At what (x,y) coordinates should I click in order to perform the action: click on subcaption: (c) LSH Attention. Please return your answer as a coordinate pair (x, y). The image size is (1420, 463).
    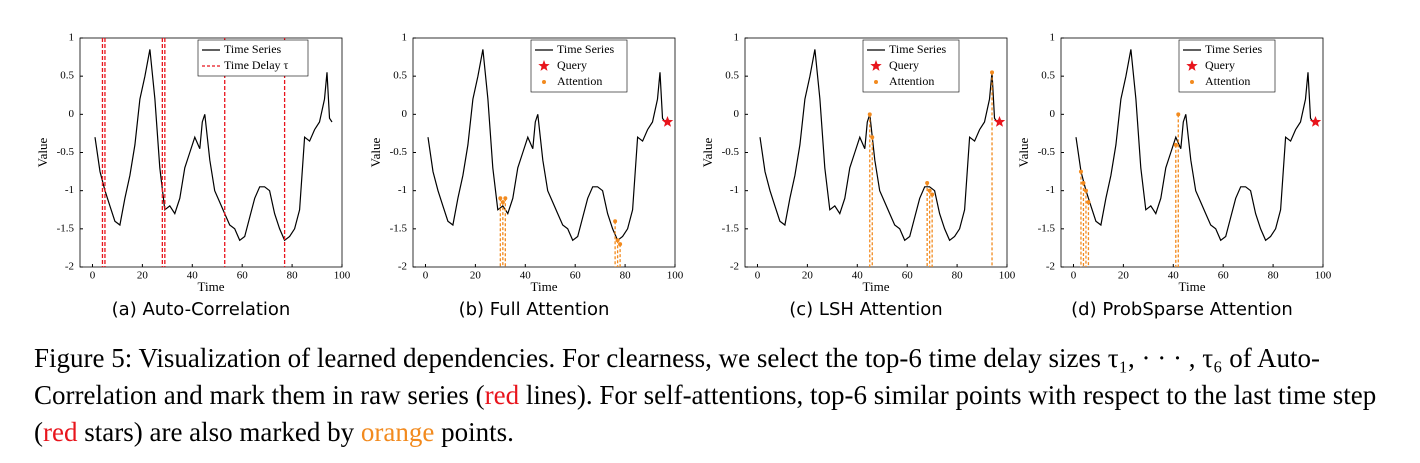
    Looking at the image, I should click on (865, 309).